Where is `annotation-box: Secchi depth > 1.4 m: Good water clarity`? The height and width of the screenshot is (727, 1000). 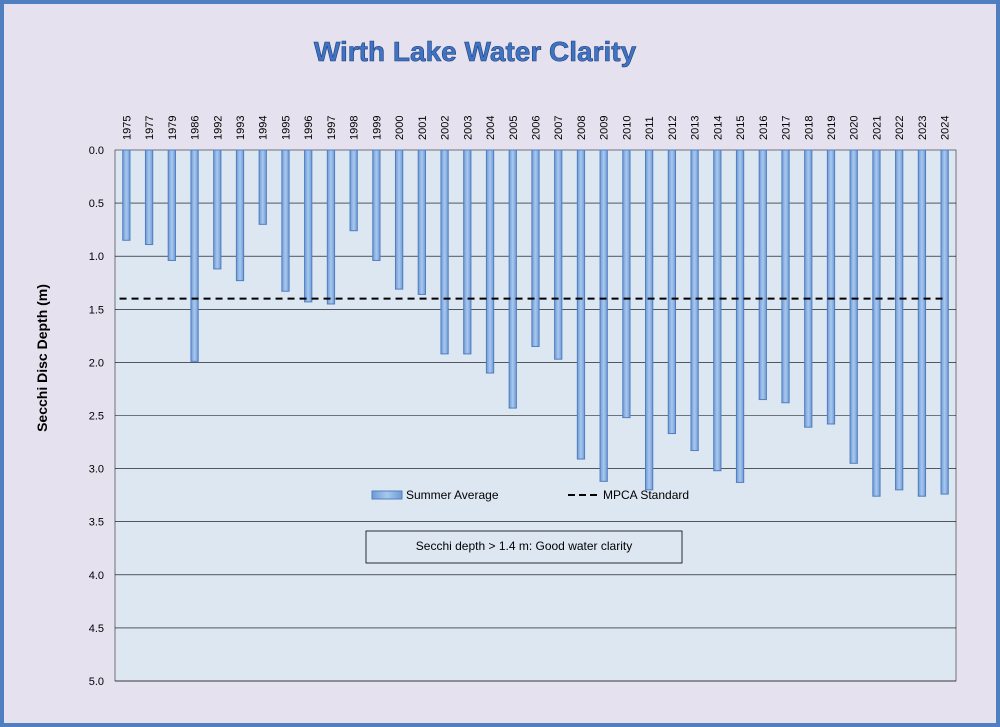
annotation-box: Secchi depth > 1.4 m: Good water clarity is located at coordinates (524, 547).